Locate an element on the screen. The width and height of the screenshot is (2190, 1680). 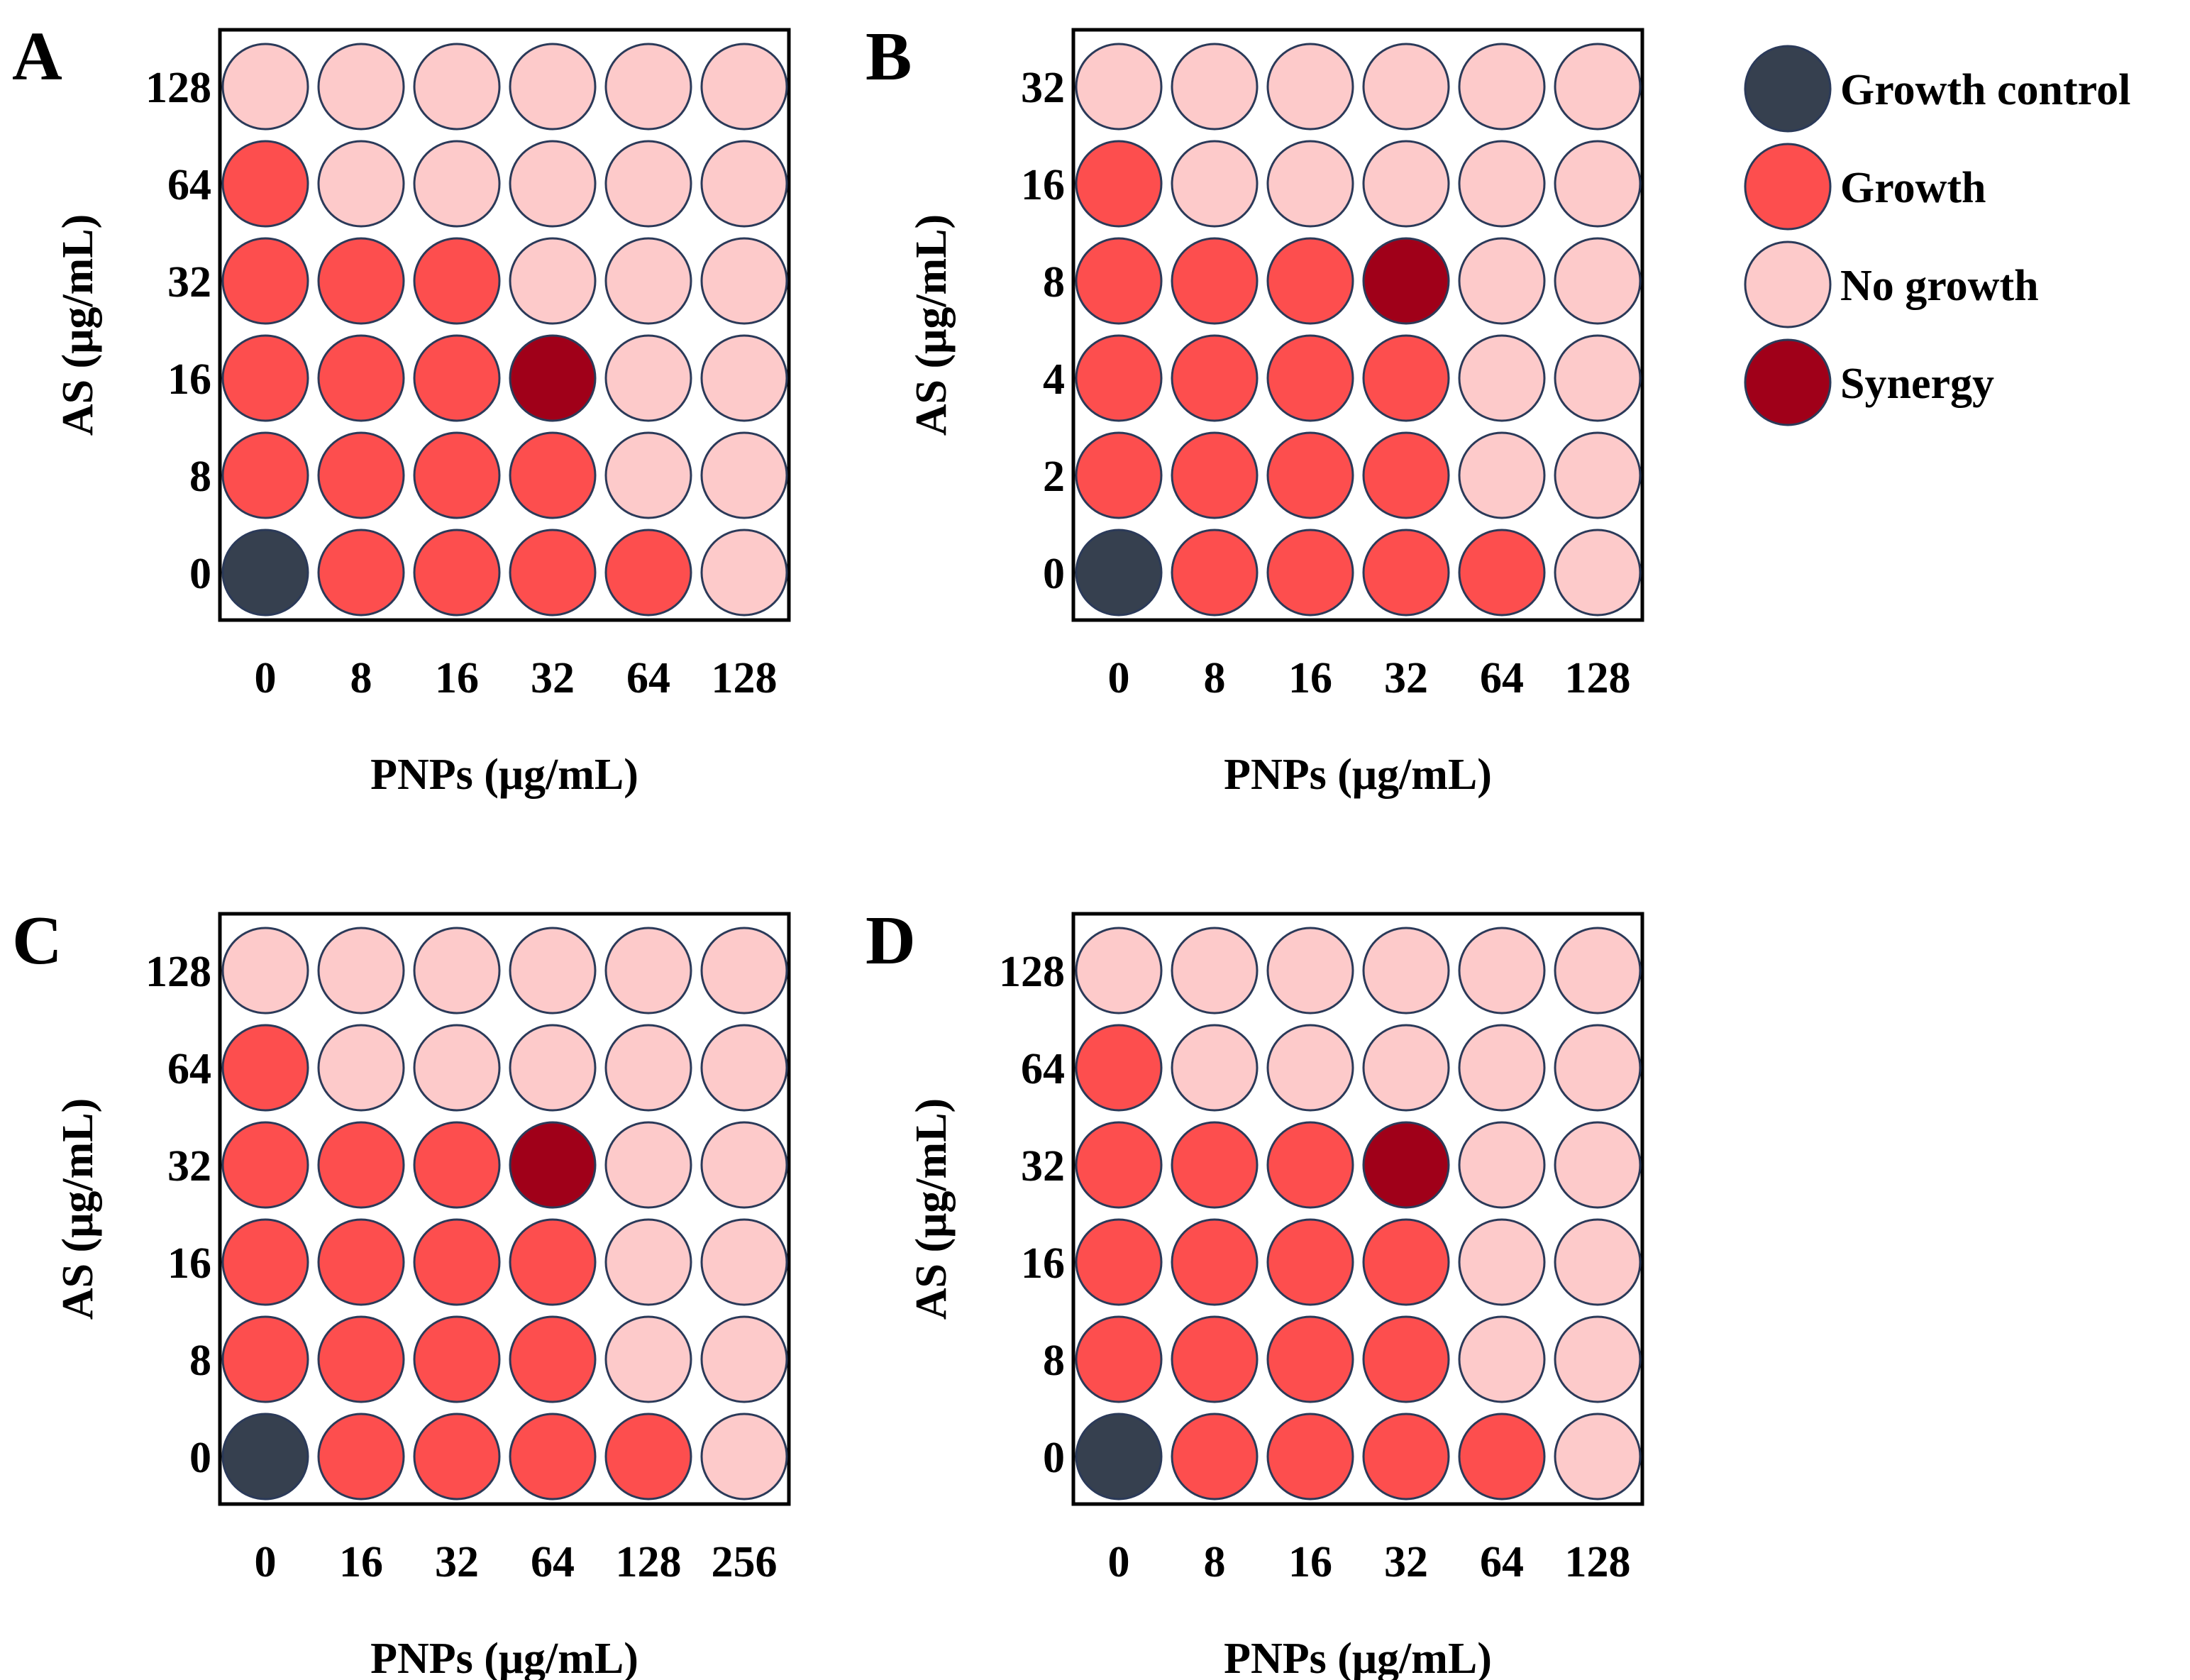
y-tick-label: 2 is located at coordinates (1054, 477).